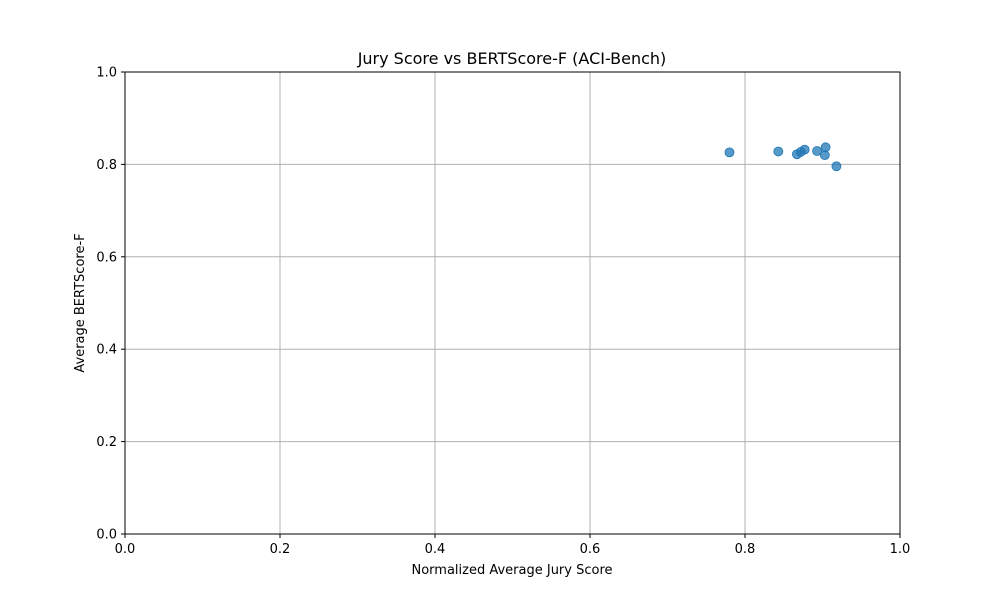 This screenshot has height=600, width=1000. What do you see at coordinates (80, 302) in the screenshot?
I see `y-axis-label: Average BERTScore-F` at bounding box center [80, 302].